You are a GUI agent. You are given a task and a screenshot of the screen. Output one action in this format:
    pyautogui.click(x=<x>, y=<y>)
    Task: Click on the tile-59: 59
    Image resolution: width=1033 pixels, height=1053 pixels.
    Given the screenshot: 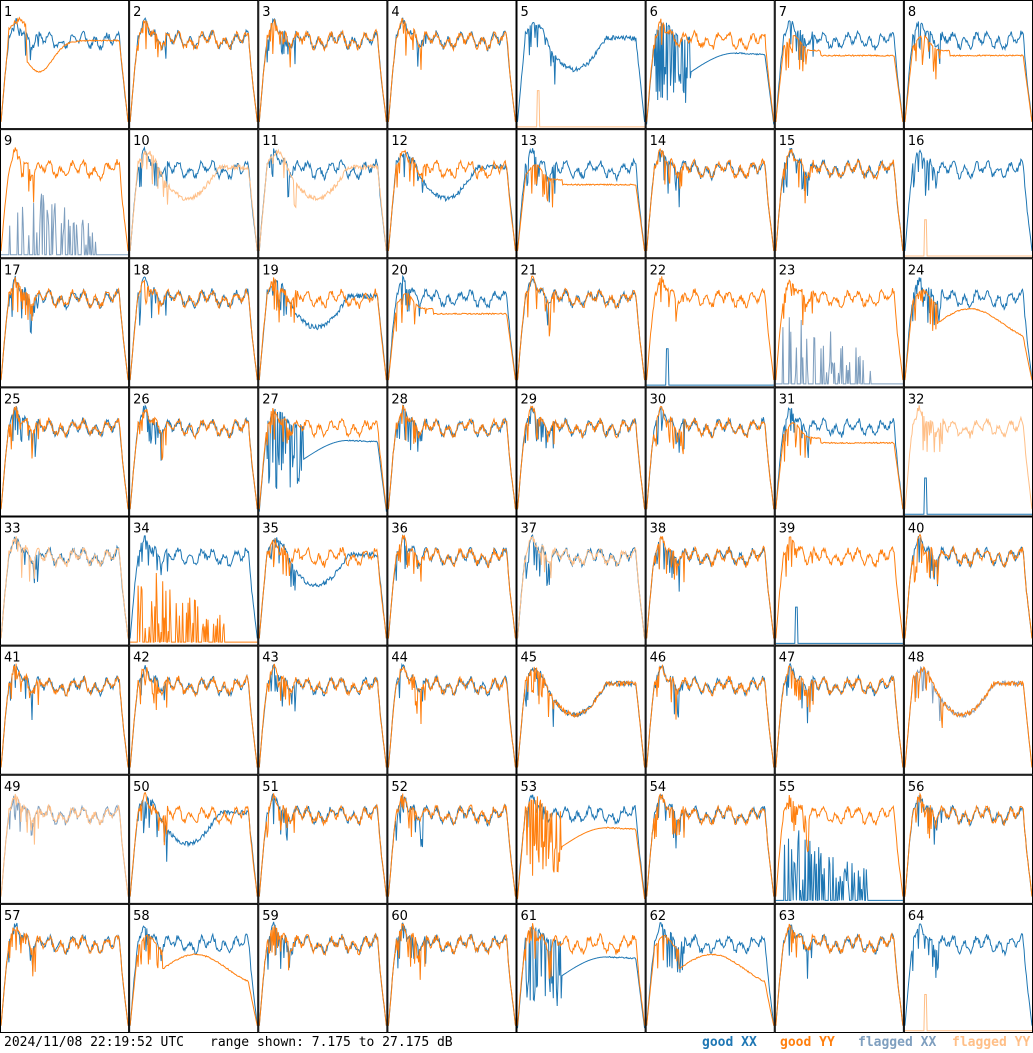 What is the action you would take?
    pyautogui.click(x=323, y=968)
    